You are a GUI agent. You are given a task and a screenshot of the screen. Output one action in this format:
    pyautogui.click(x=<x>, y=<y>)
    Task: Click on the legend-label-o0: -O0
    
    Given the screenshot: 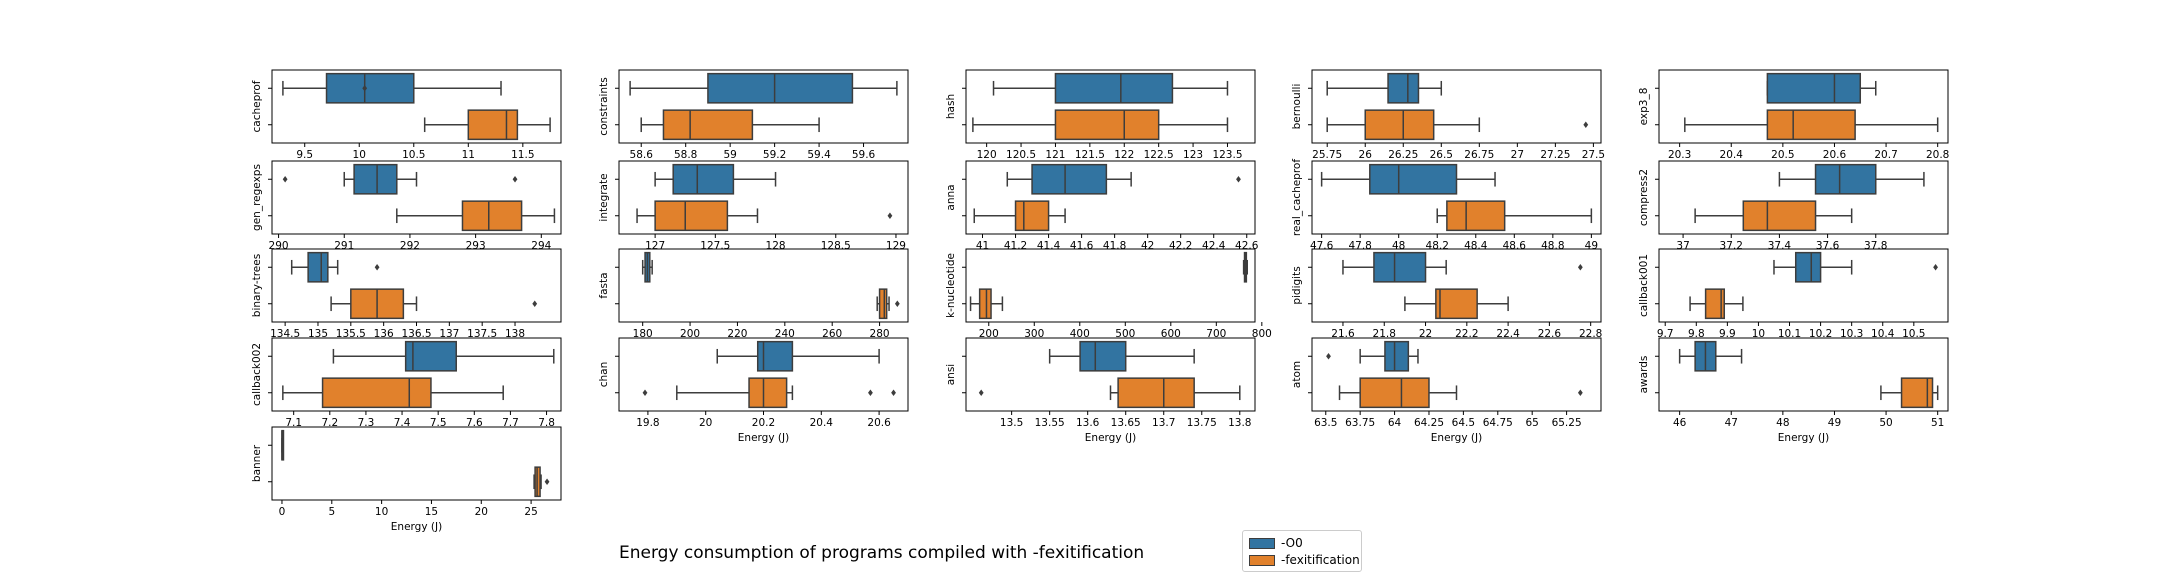 What is the action you would take?
    pyautogui.click(x=1292, y=543)
    